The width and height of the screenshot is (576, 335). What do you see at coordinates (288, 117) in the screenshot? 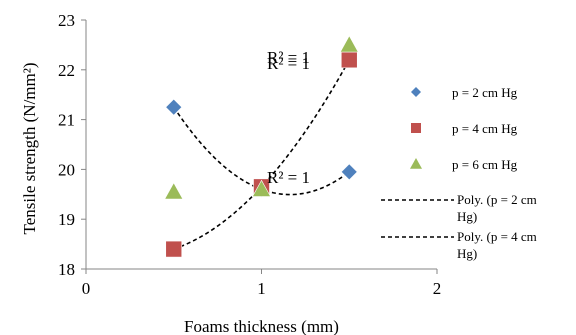
I see `annotations: R² = 1R² = 1R² = 1` at bounding box center [288, 117].